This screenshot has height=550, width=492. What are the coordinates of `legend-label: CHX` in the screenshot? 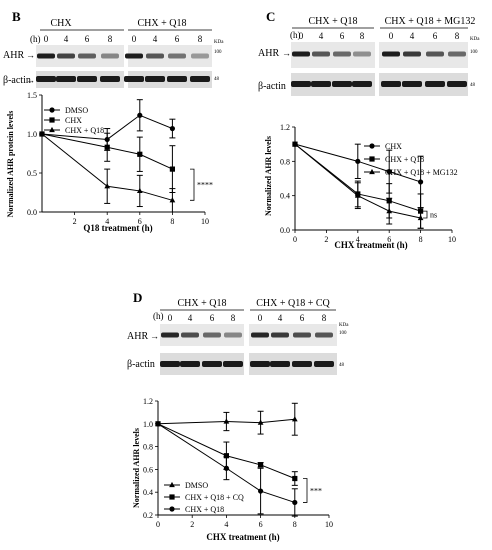 It's located at (73, 120).